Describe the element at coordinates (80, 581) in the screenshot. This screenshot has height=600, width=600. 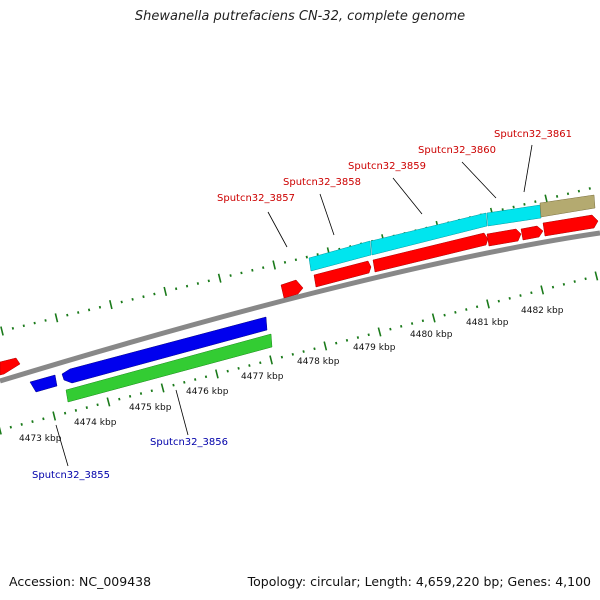
I see `accession-text: Accession: NC_009438` at that location.